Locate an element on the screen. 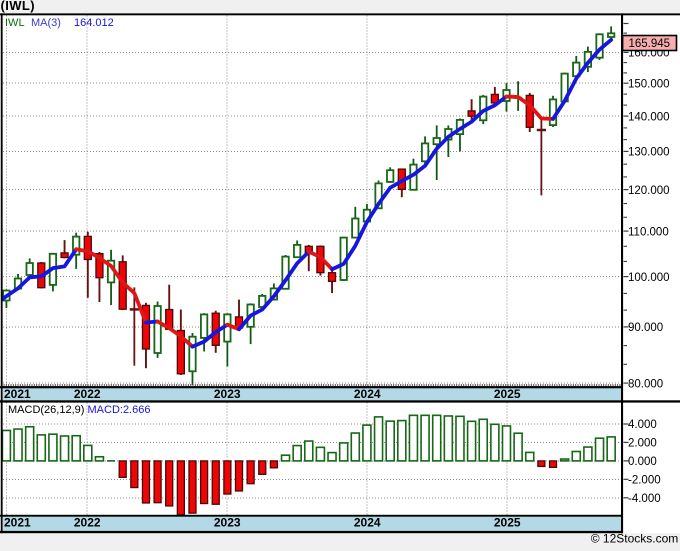  svg-text: 100.000 is located at coordinates (649, 278).